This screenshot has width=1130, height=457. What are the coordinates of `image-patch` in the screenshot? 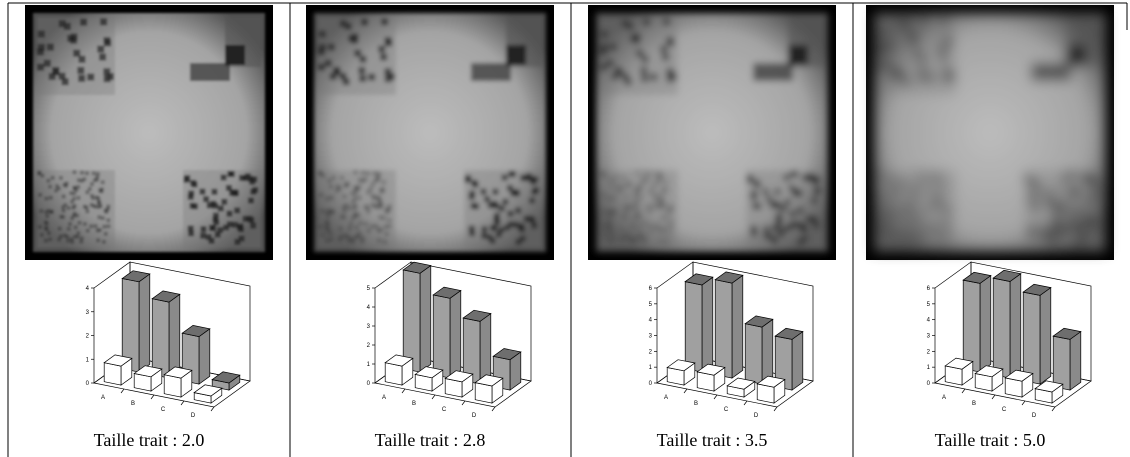 It's located at (1076, 55).